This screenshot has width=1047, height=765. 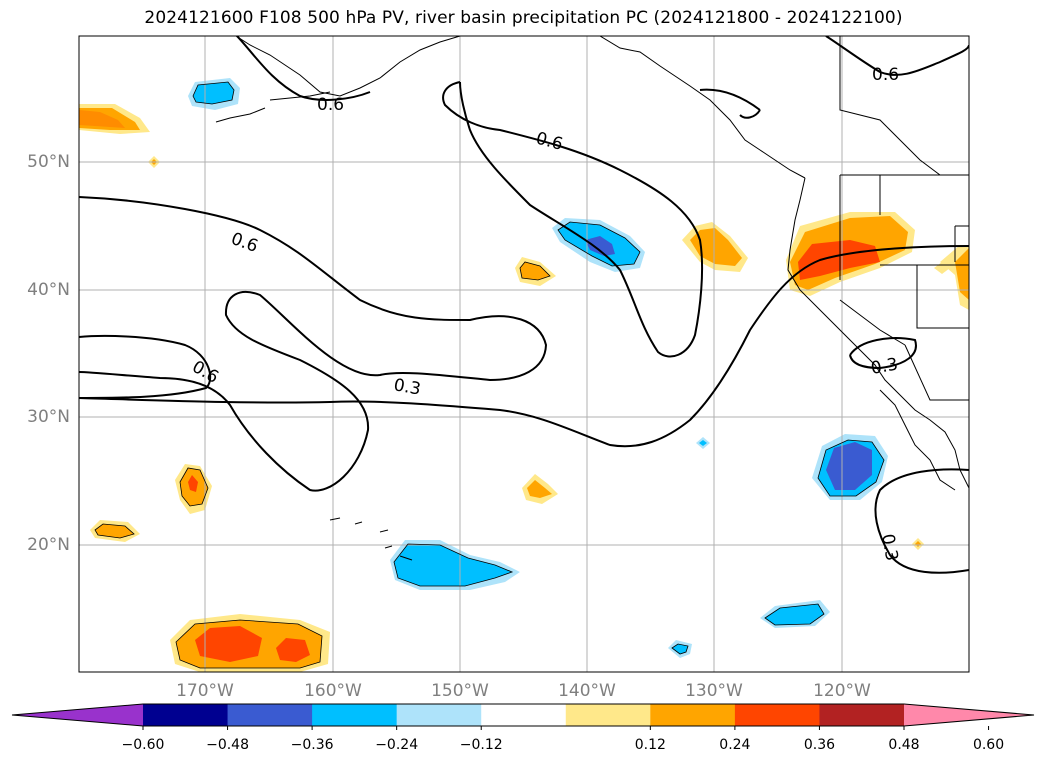 I want to click on lat-label-40n: 40°N, so click(x=48, y=290).